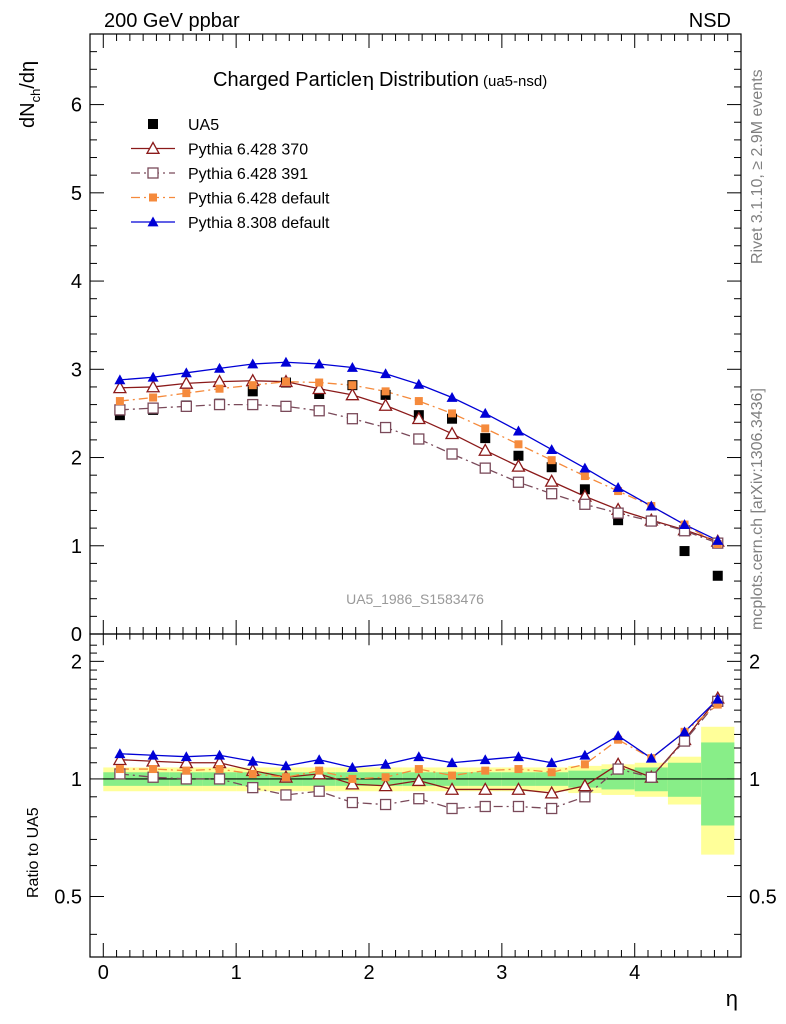 The height and width of the screenshot is (1024, 786). Describe the element at coordinates (76, 635) in the screenshot. I see `main-y-tick-label: 0` at that location.